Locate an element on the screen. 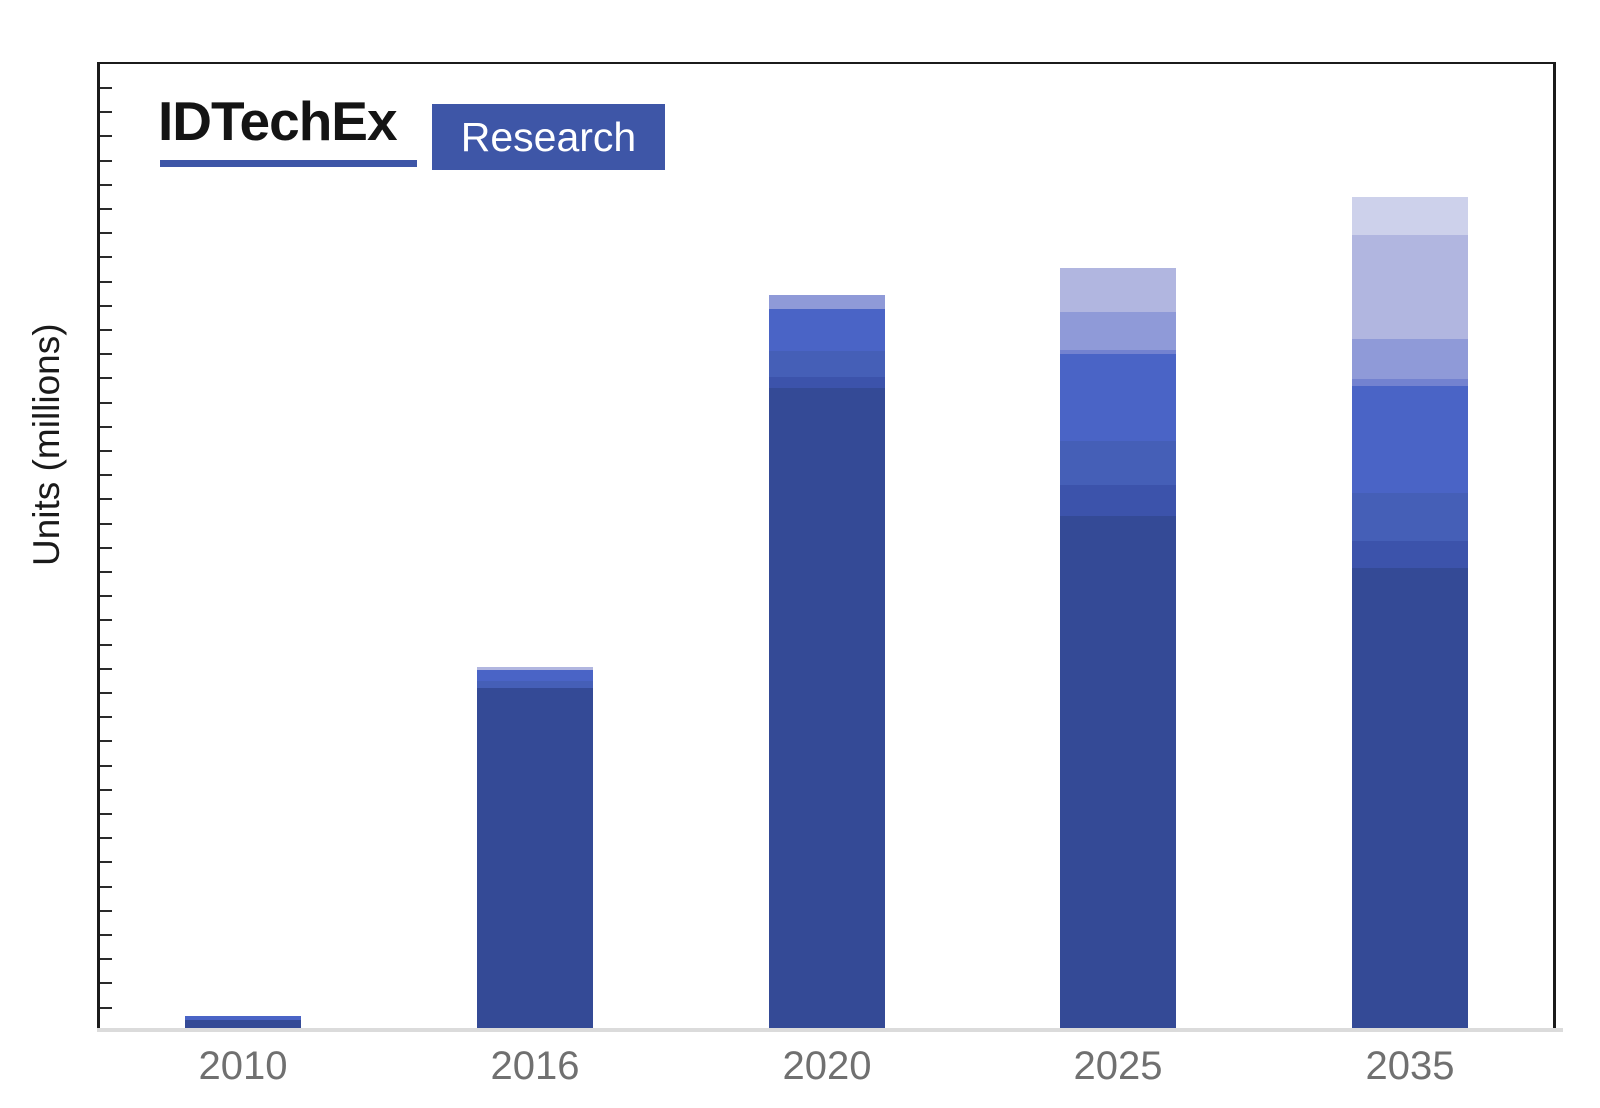 This screenshot has width=1600, height=1108. x-tick-label-2020: 2020 is located at coordinates (827, 1066).